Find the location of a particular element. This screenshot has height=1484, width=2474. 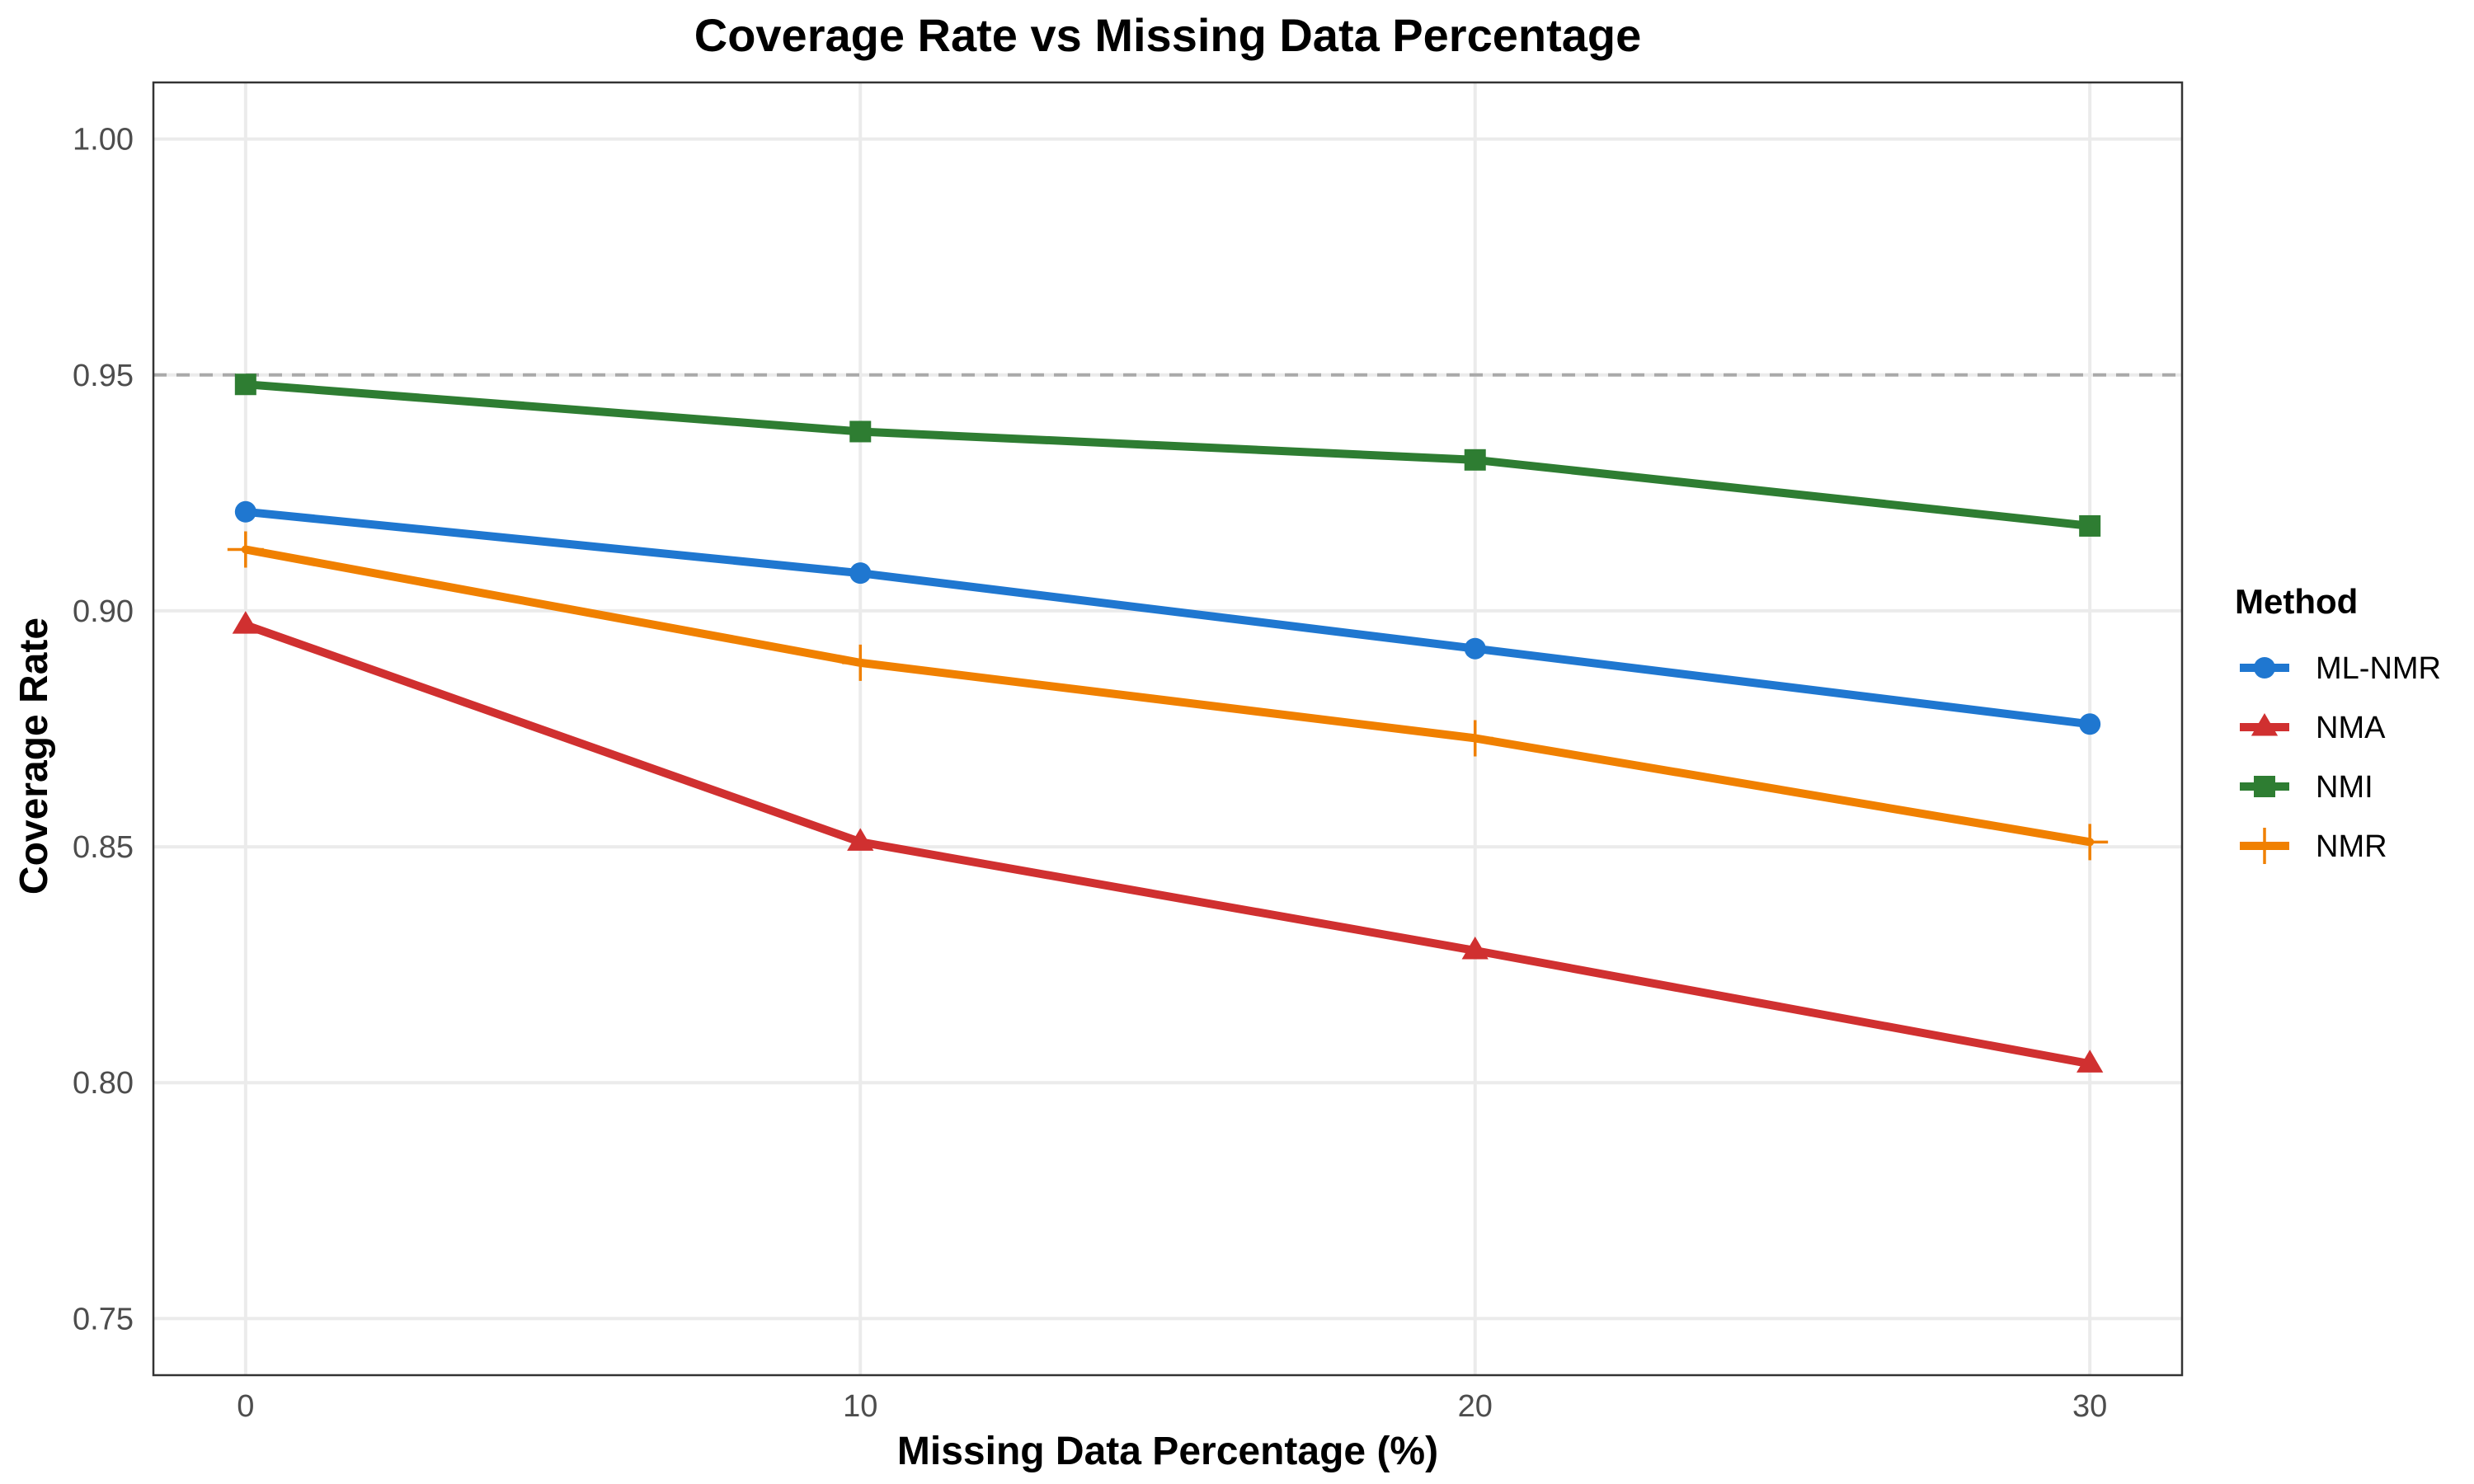

legend-marker-nma is located at coordinates (2265, 724).